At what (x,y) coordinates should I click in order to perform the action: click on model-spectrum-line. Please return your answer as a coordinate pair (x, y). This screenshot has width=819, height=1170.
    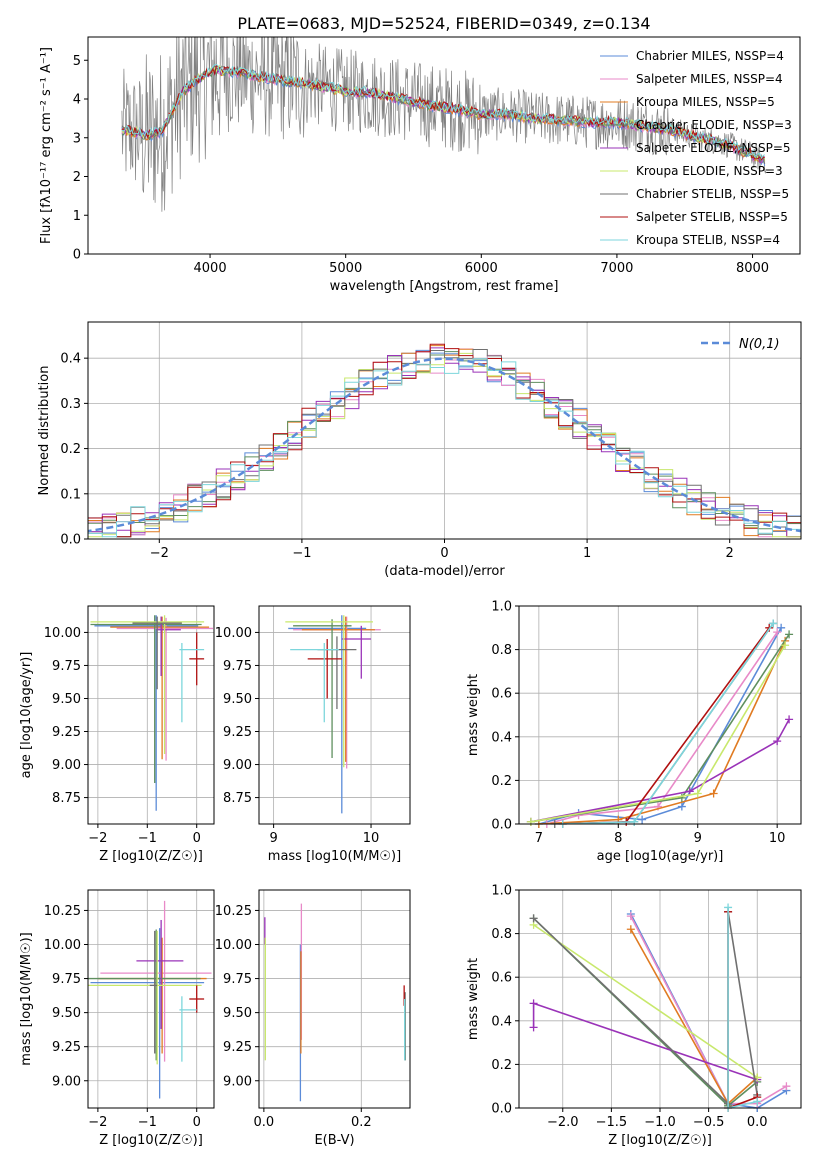
    Looking at the image, I should click on (443, 115).